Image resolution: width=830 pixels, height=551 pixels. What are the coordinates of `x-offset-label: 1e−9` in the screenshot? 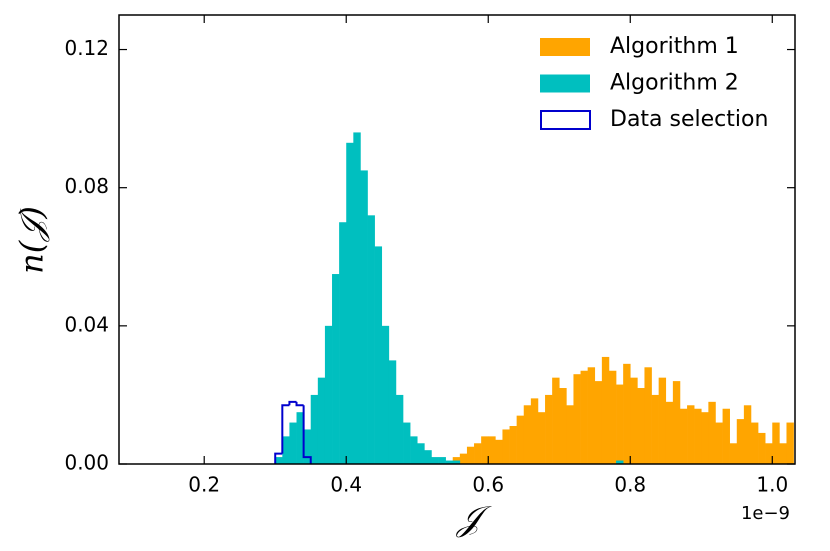 It's located at (765, 513).